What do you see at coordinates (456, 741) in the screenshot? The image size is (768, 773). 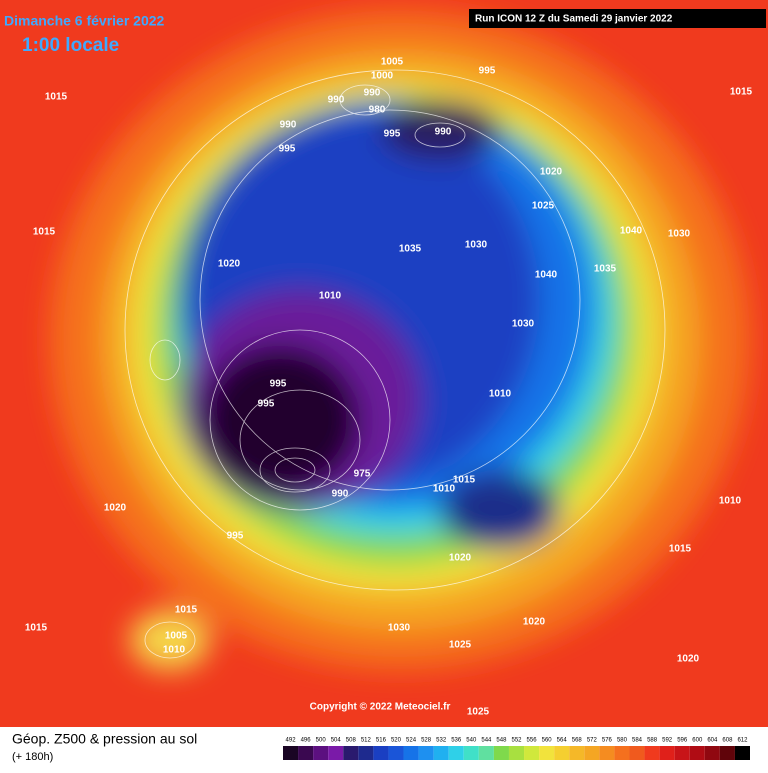 I see `scale-label: 536` at bounding box center [456, 741].